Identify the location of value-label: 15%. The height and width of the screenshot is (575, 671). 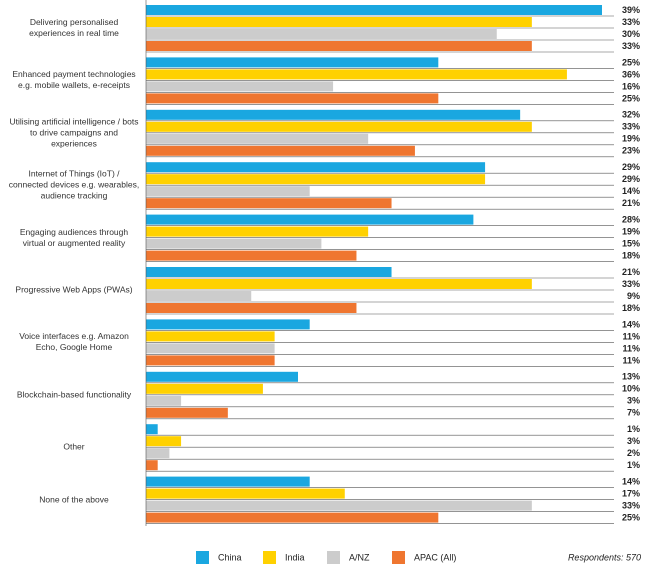
(631, 243).